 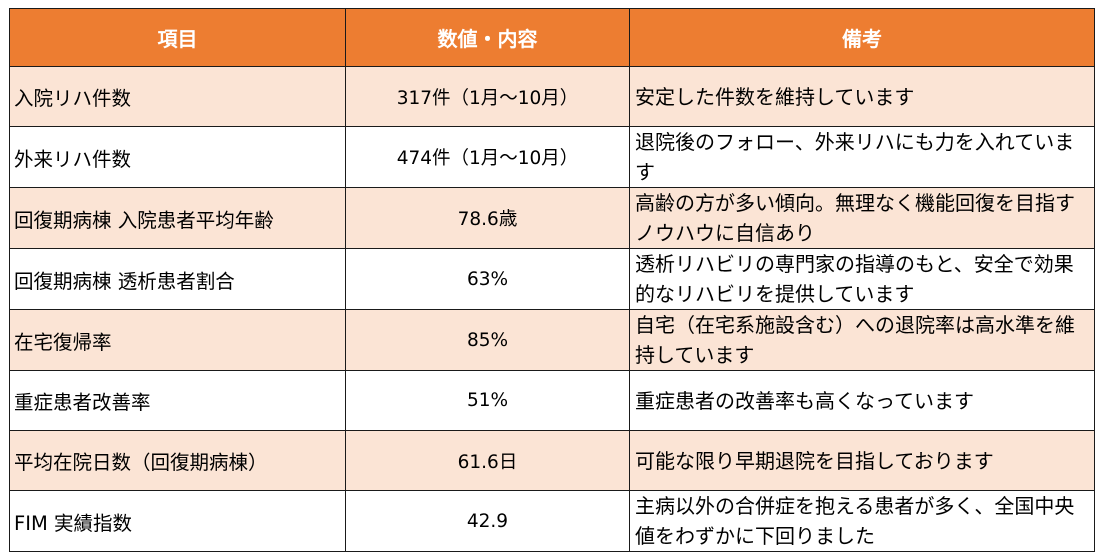 What do you see at coordinates (177, 96) in the screenshot?
I see `row-item: 入院リハ件数` at bounding box center [177, 96].